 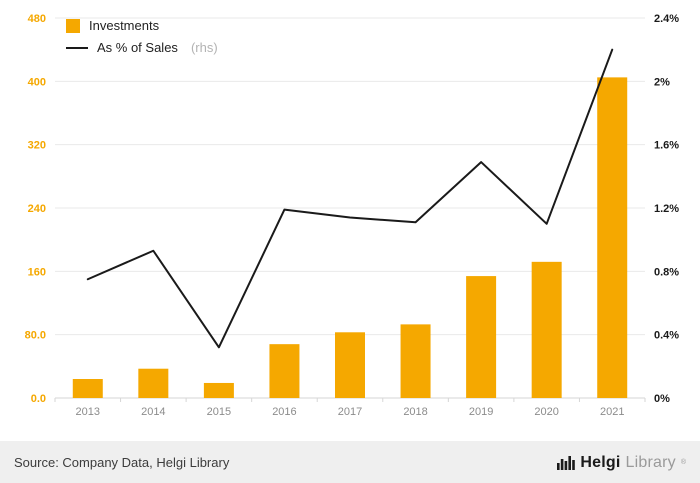 I want to click on x-axis-label: 2017, so click(x=350, y=412).